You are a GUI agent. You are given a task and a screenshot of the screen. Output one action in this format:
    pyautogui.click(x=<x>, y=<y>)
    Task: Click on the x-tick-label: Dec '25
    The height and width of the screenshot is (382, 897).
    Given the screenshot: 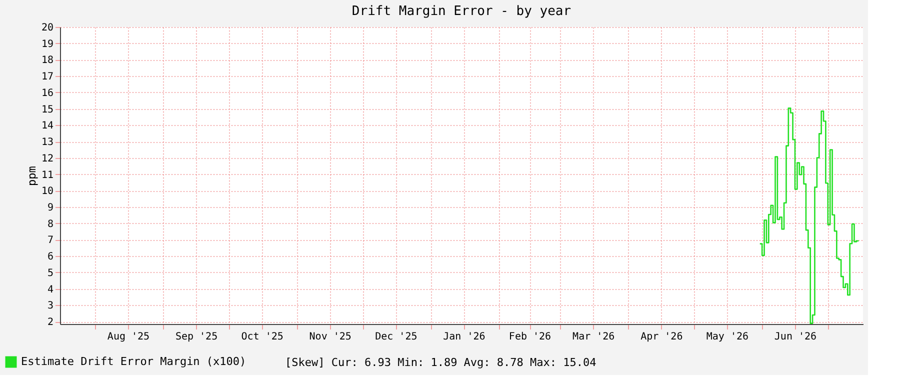 What is the action you would take?
    pyautogui.click(x=396, y=337)
    